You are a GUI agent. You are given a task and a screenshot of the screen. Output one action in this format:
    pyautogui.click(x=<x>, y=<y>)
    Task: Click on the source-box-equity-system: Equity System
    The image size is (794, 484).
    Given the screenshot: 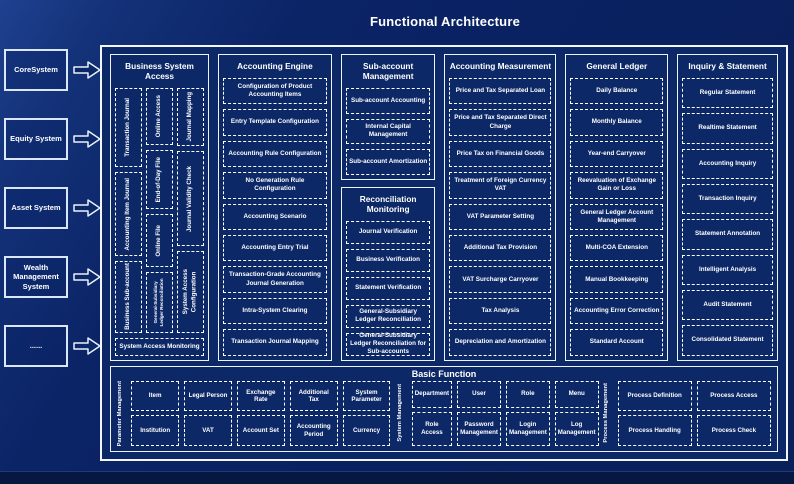 What is the action you would take?
    pyautogui.click(x=36, y=139)
    